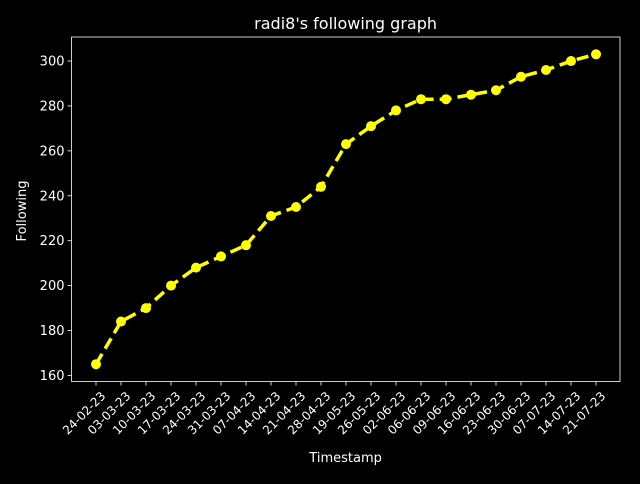  Describe the element at coordinates (52, 286) in the screenshot. I see `y-tick-label: 200` at that location.